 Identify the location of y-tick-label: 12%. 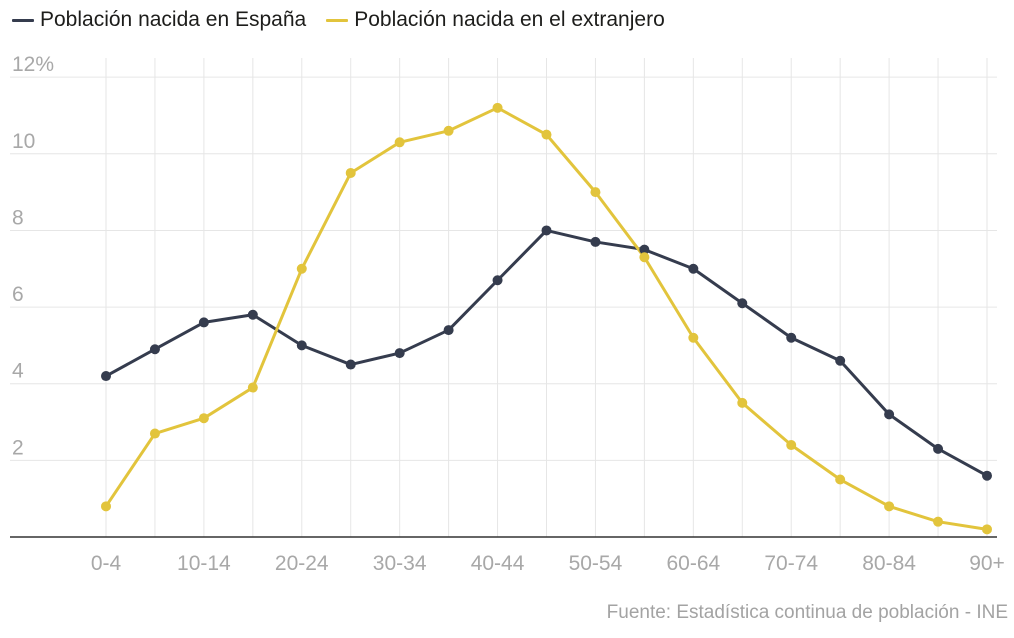
(33, 64).